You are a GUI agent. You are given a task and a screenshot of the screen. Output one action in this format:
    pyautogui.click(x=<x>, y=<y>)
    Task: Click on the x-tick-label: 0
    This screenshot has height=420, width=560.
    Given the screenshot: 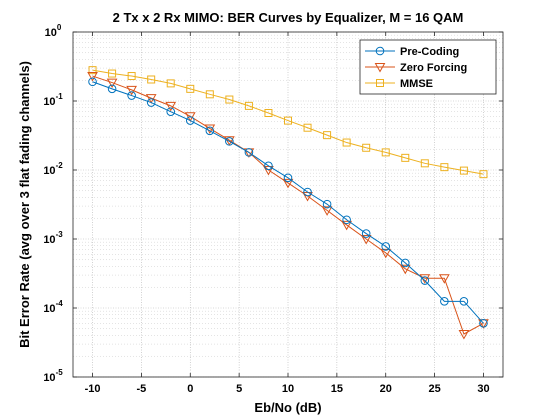 What is the action you would take?
    pyautogui.click(x=190, y=389)
    